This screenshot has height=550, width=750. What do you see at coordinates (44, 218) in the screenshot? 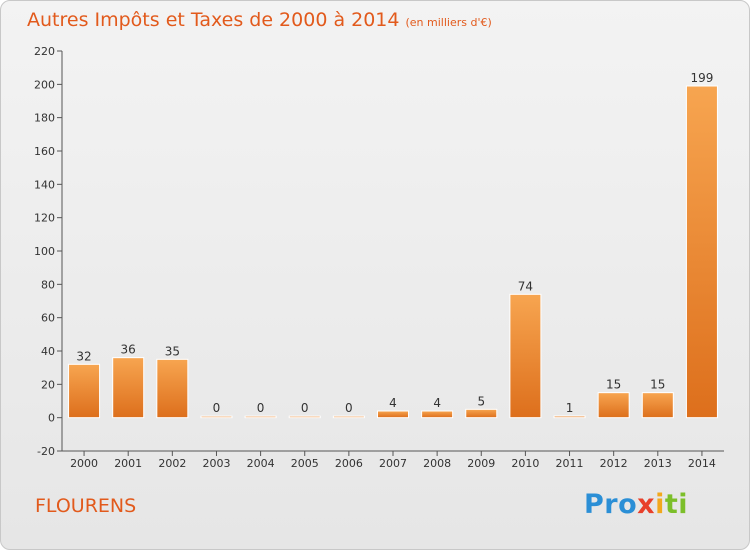
I see `y-tick-label: 120` at bounding box center [44, 218].